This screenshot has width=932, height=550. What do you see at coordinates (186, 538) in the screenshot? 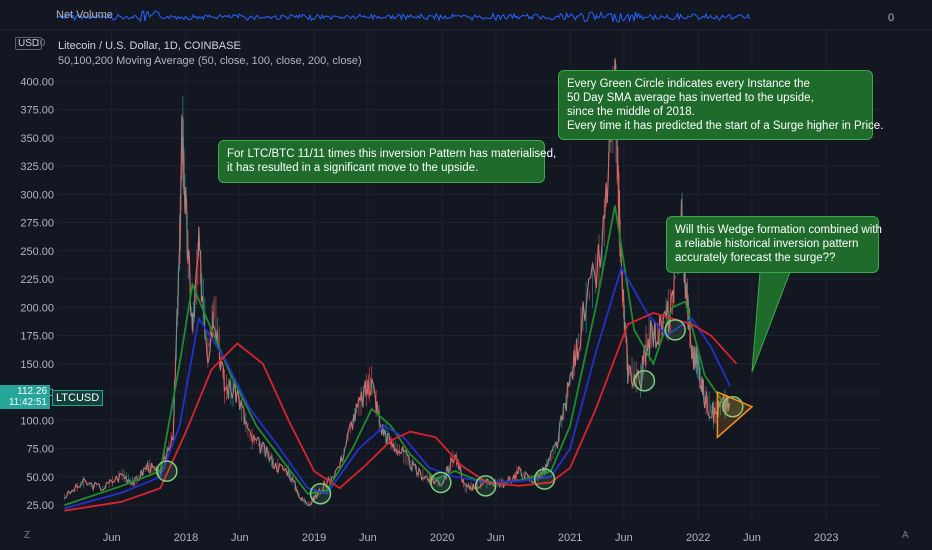
I see `x-tick-label: 2018` at bounding box center [186, 538].